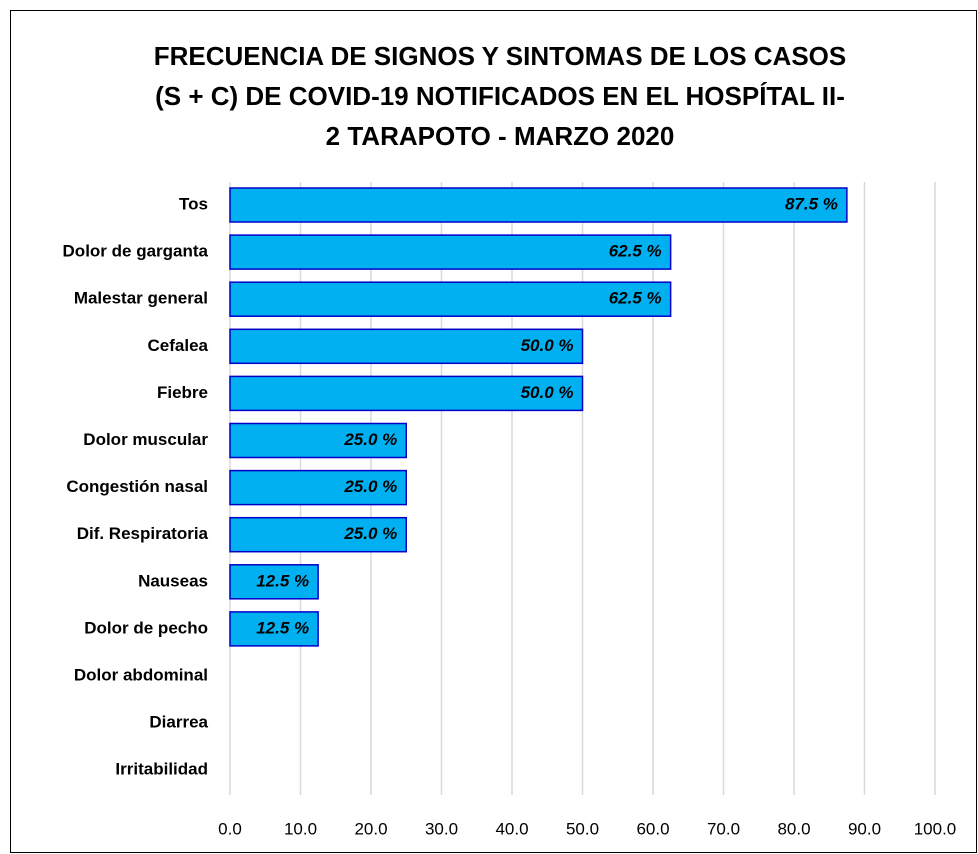  Describe the element at coordinates (161, 769) in the screenshot. I see `y-tick-label: Irritabilidad` at that location.